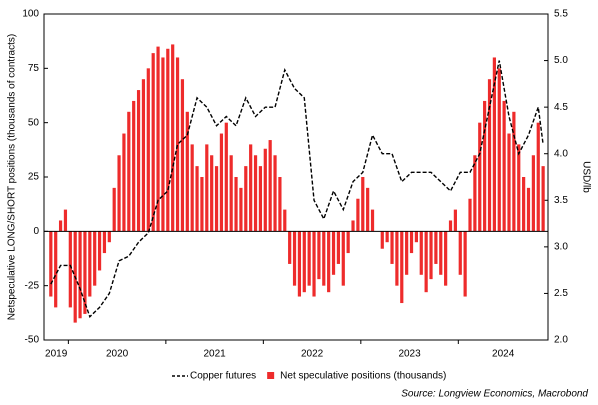  I want to click on y2-tick-label: 3.5, so click(561, 200).